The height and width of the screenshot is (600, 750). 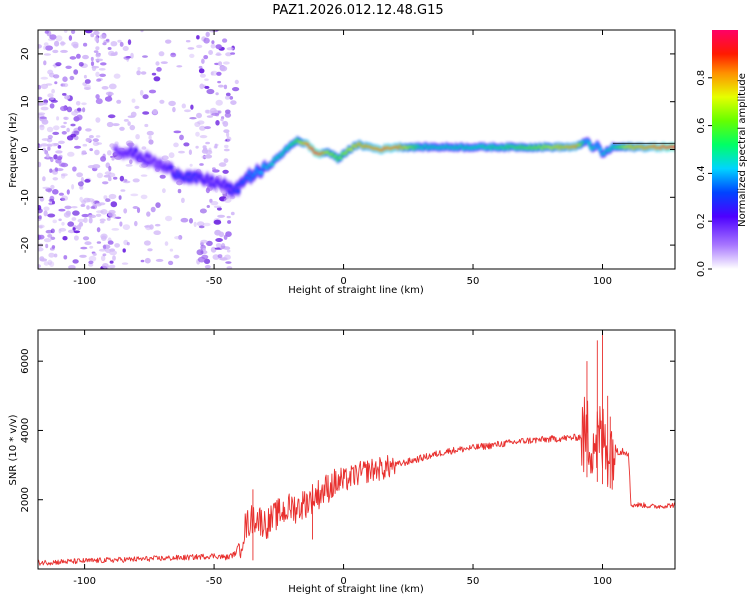 What do you see at coordinates (25, 54) in the screenshot?
I see `tf-y-tick-label: 20` at bounding box center [25, 54].